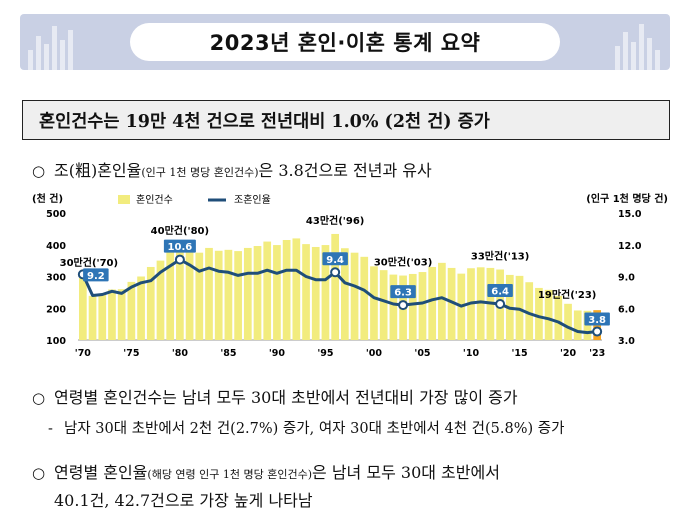 The width and height of the screenshot is (690, 520). What do you see at coordinates (500, 291) in the screenshot?
I see `rate-label-bg-2013` at bounding box center [500, 291].